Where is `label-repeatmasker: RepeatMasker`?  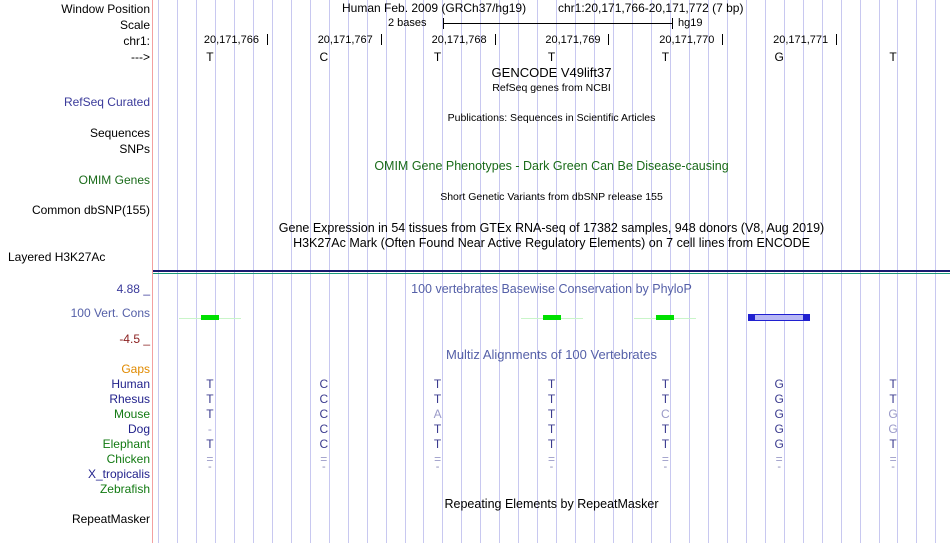 label-repeatmasker: RepeatMasker is located at coordinates (110, 519).